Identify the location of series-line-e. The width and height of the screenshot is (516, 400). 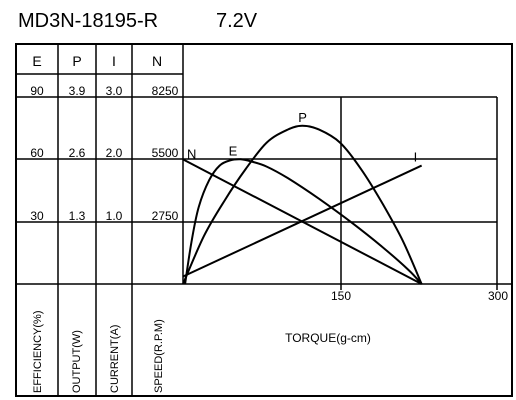
(303, 221).